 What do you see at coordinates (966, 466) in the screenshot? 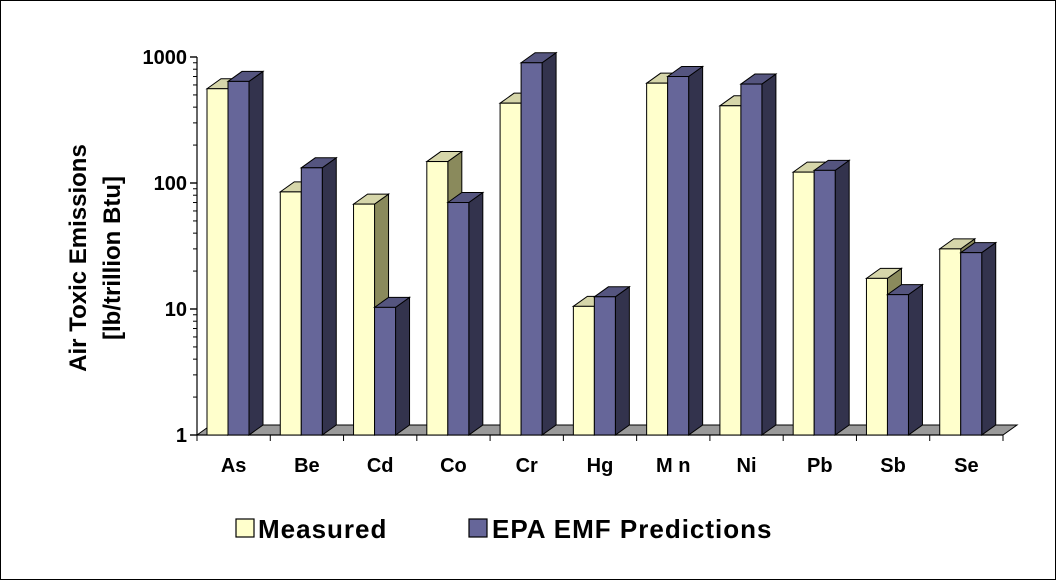
I see `x-tick-label-se: Se` at bounding box center [966, 466].